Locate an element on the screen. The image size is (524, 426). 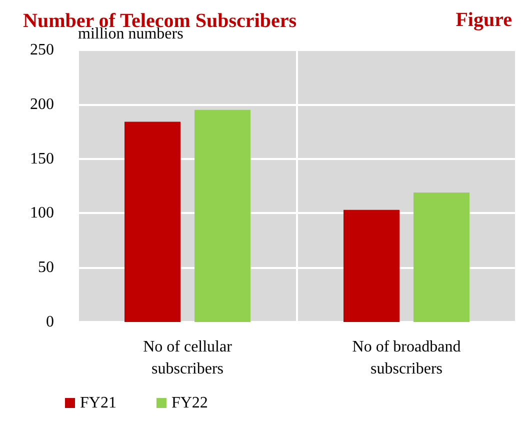
y-tick-label: 200 is located at coordinates (42, 104).